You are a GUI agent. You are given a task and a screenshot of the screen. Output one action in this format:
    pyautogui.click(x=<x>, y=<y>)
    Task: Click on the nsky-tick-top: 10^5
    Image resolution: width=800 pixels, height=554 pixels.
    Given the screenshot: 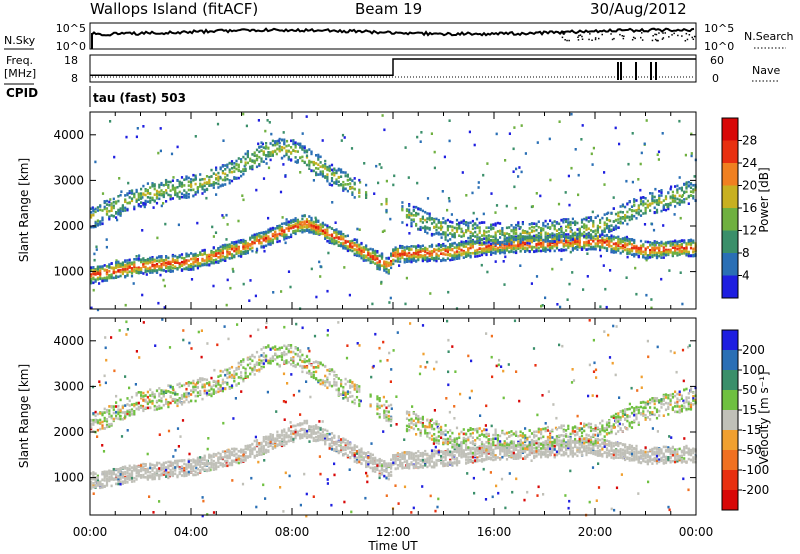 What is the action you would take?
    pyautogui.click(x=71, y=28)
    